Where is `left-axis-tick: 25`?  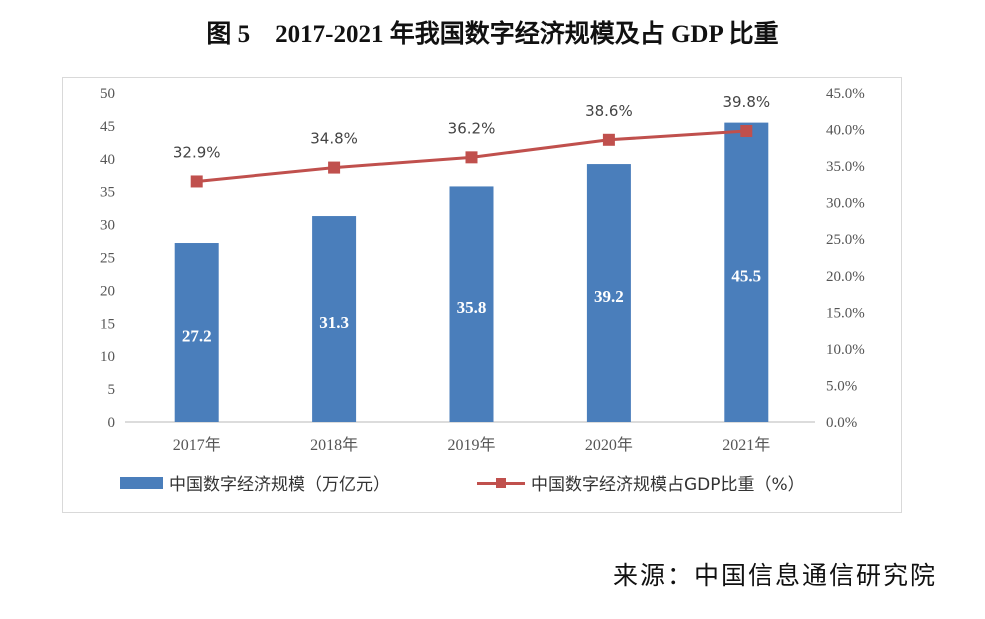 left-axis-tick: 25 is located at coordinates (107, 259).